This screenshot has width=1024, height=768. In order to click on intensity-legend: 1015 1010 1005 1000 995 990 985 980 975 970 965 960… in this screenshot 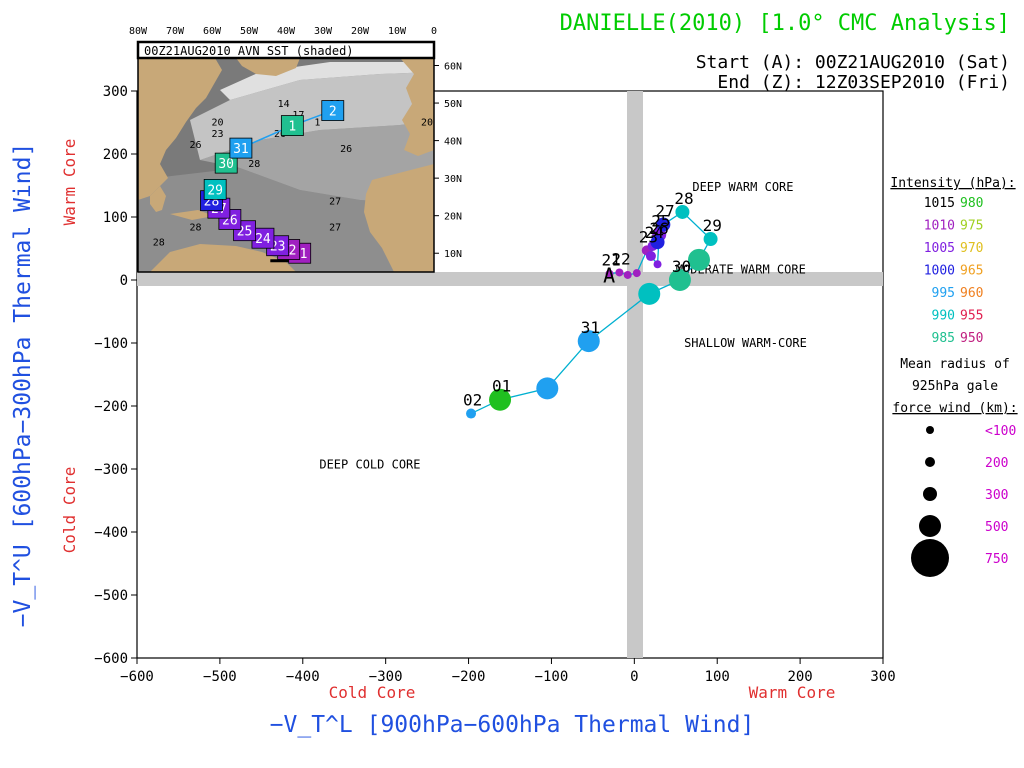, I will do `click(954, 271)`.